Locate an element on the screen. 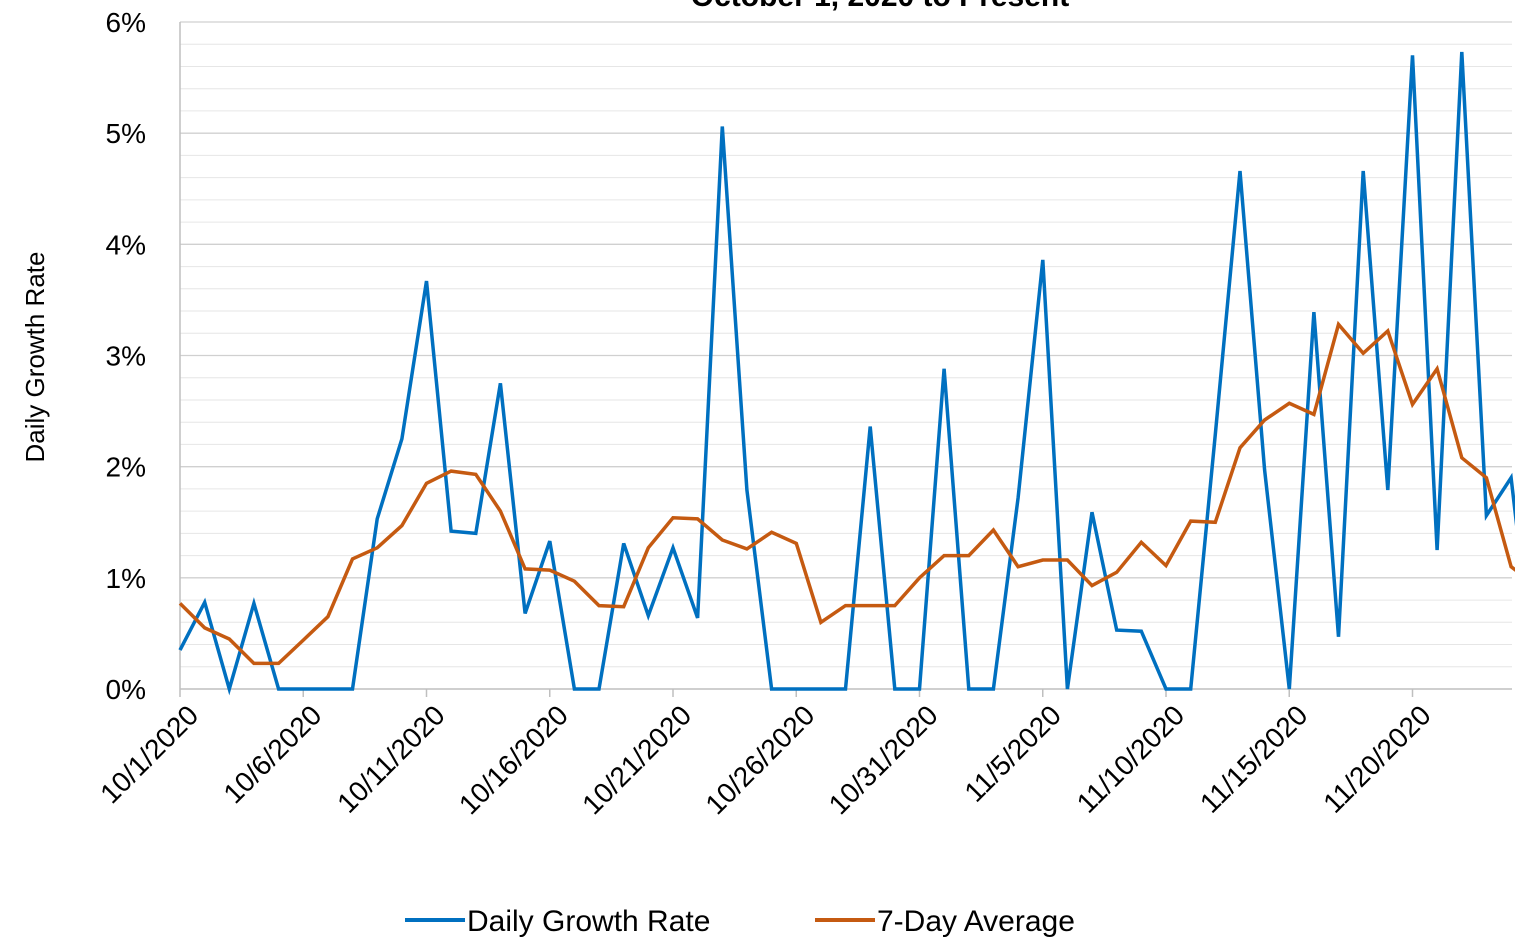 The height and width of the screenshot is (948, 1515). legend-item-7-day-average: 7-Day Average is located at coordinates (945, 921).